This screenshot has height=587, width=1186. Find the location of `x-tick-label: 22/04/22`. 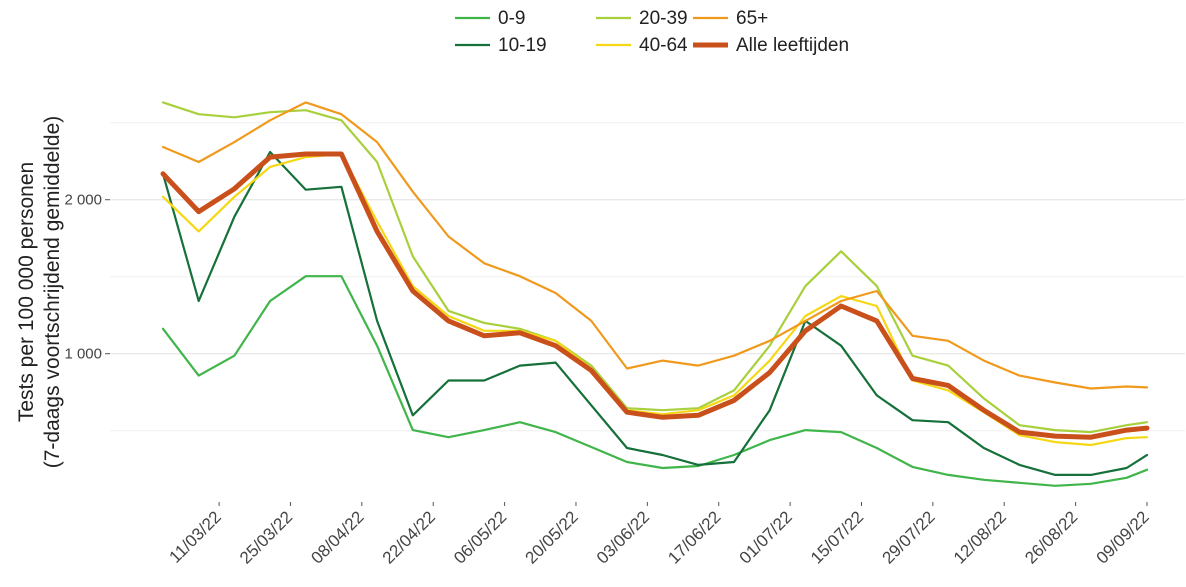

x-tick-label: 22/04/22 is located at coordinates (409, 537).